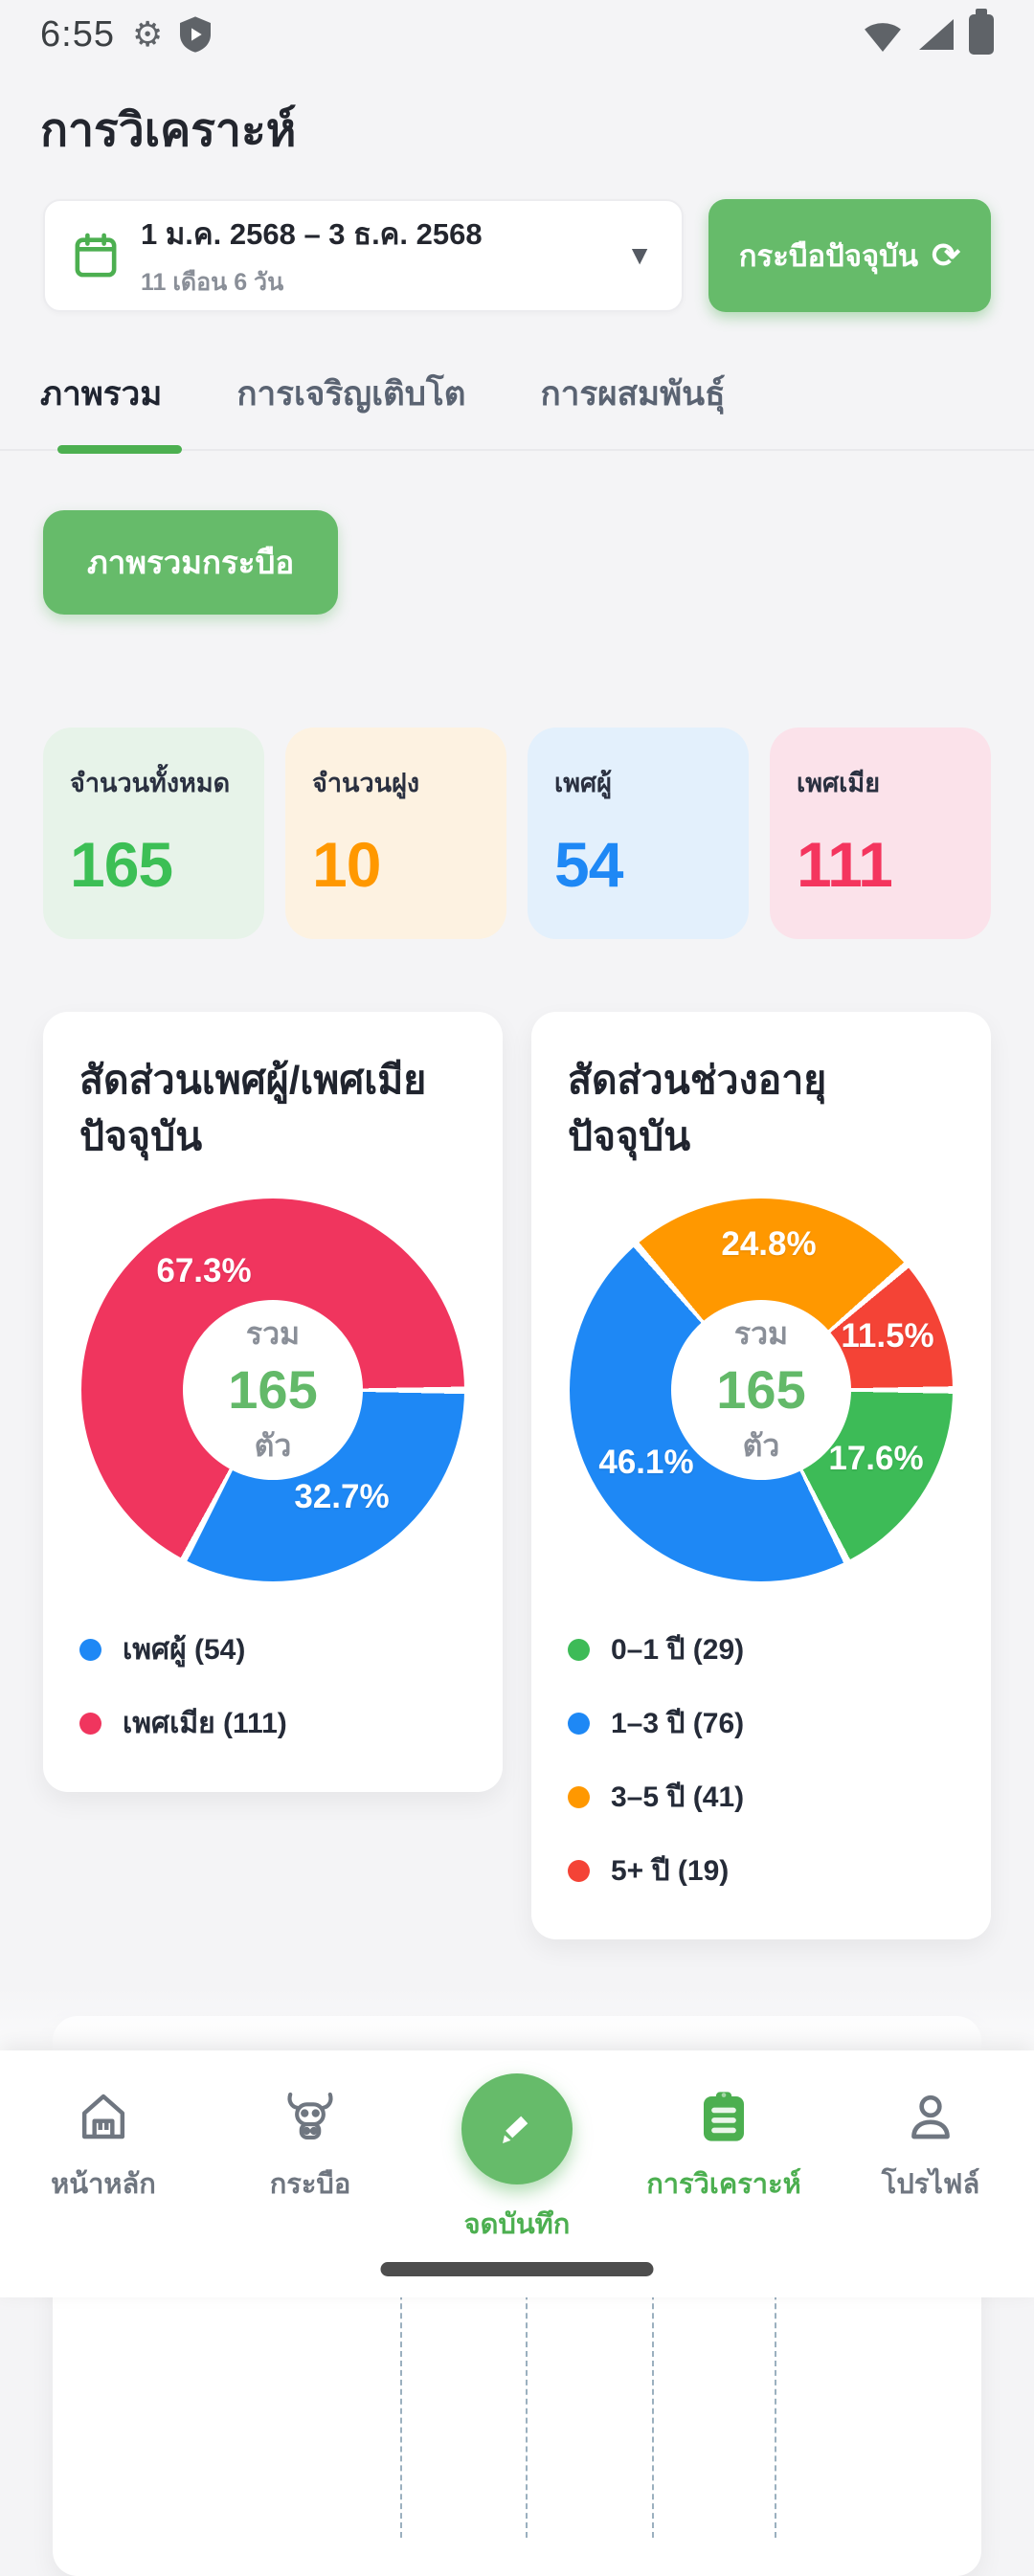 The width and height of the screenshot is (1034, 2576). Describe the element at coordinates (761, 1649) in the screenshot. I see `legend-item: 0–1 ปี (29)` at that location.